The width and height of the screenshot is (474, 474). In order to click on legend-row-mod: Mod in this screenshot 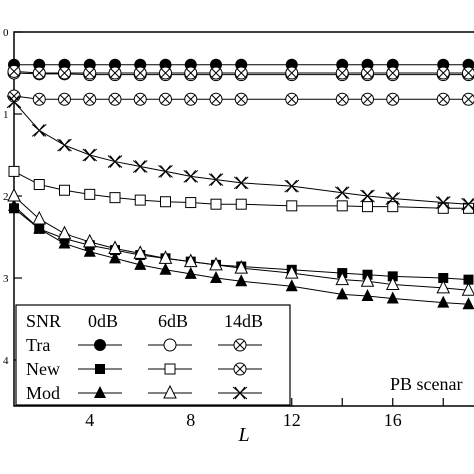, I will do `click(43, 393)`.